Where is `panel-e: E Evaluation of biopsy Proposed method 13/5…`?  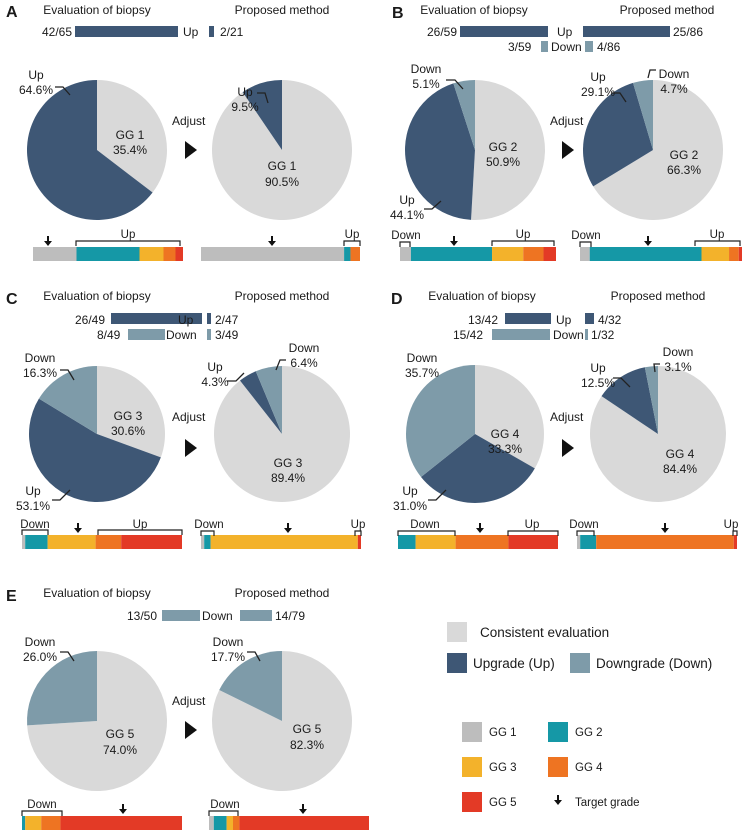 panel-e: E Evaluation of biopsy Proposed method 13/5… is located at coordinates (187, 708).